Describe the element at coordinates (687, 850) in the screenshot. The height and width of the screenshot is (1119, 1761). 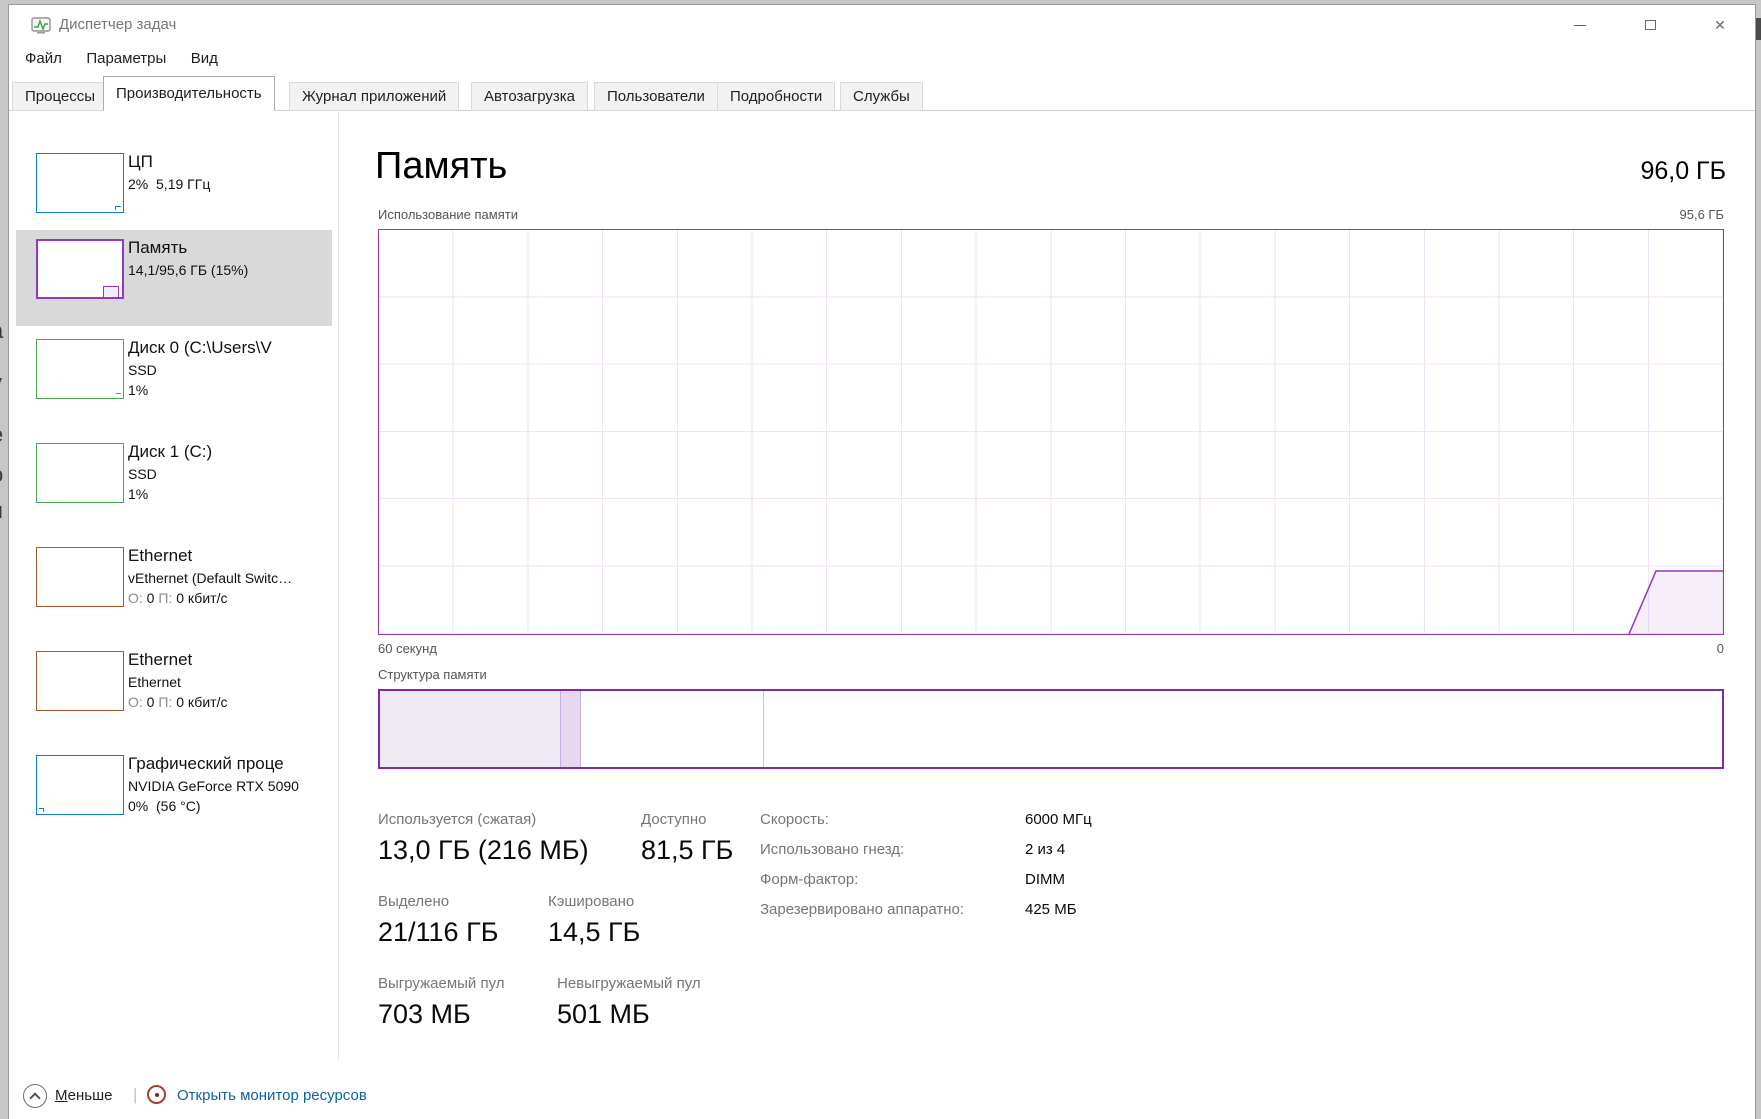
I see `stat-value: 81,5 ГБ` at that location.